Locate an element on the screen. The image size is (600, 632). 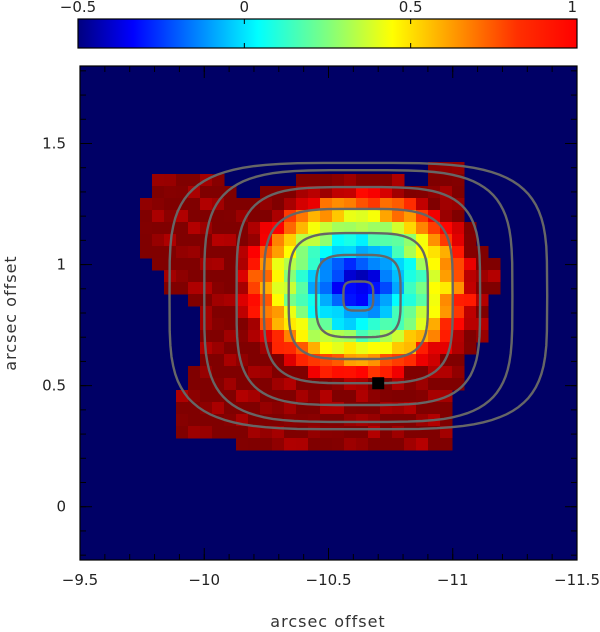
contour-line is located at coordinates (358, 296).